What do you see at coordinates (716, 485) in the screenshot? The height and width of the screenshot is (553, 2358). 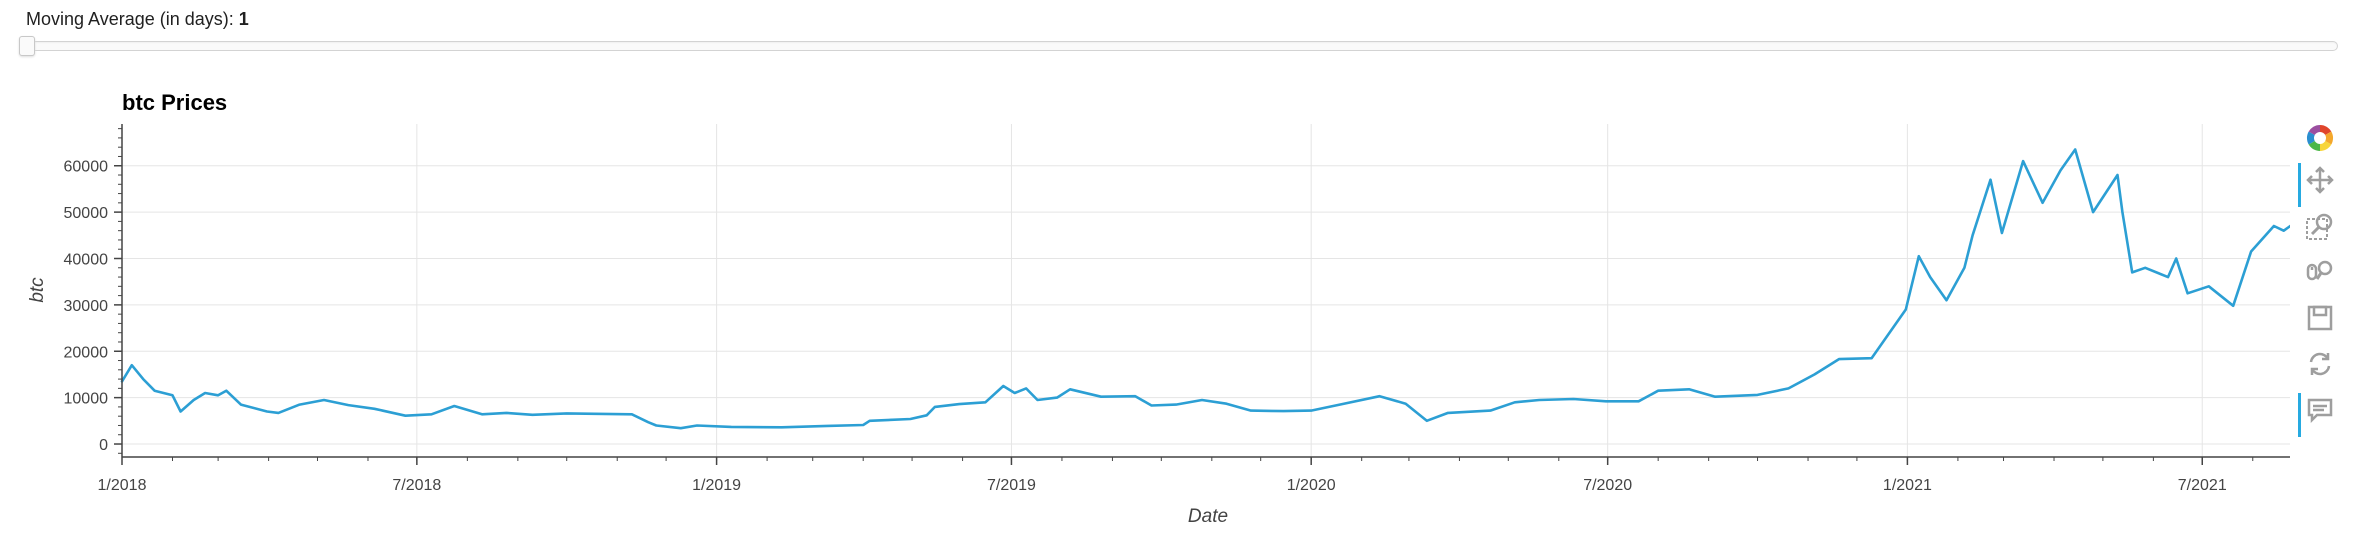 I see `x-tick-label: 1/2019` at bounding box center [716, 485].